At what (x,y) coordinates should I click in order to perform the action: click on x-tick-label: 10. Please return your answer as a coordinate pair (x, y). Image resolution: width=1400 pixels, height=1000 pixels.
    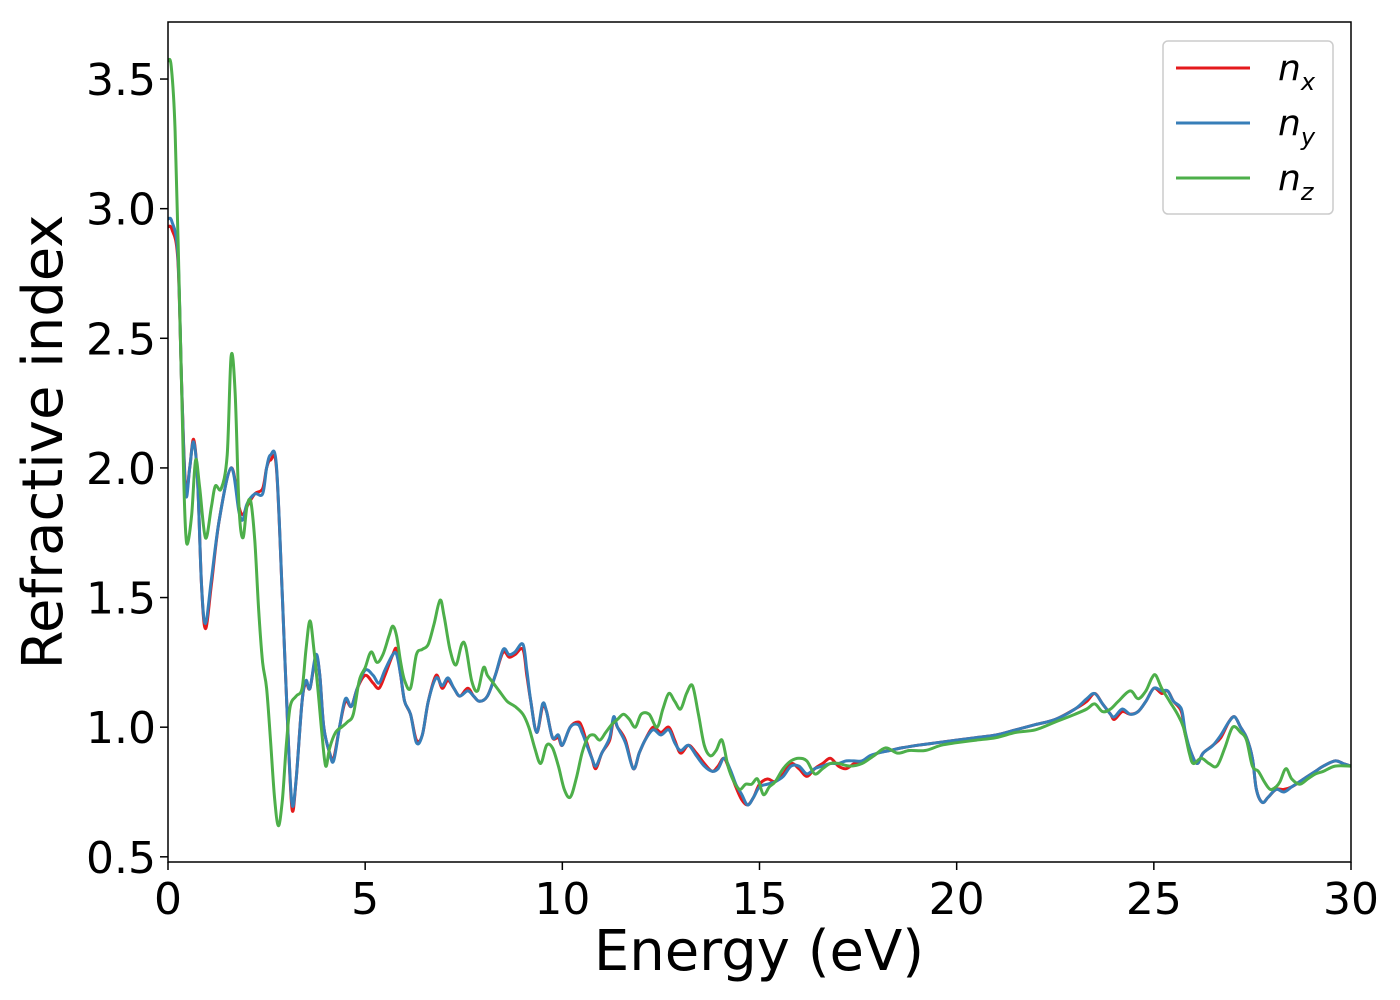
    Looking at the image, I should click on (562, 899).